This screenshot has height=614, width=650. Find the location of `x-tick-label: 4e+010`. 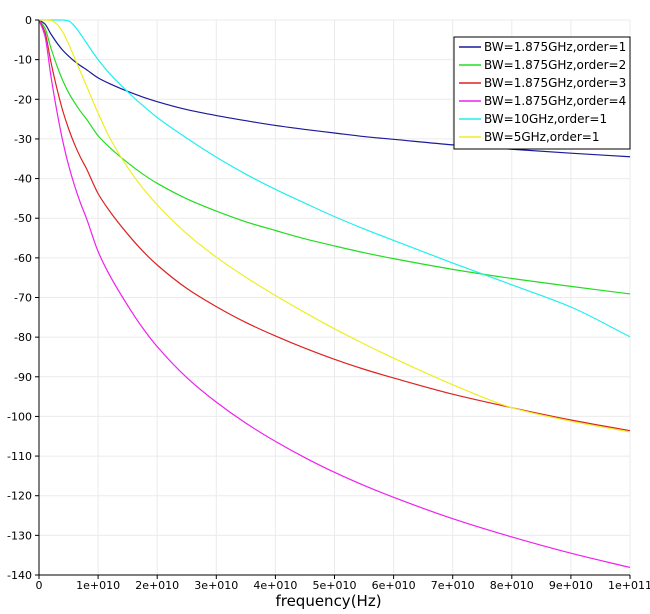

x-tick-label: 4e+010 is located at coordinates (275, 585).